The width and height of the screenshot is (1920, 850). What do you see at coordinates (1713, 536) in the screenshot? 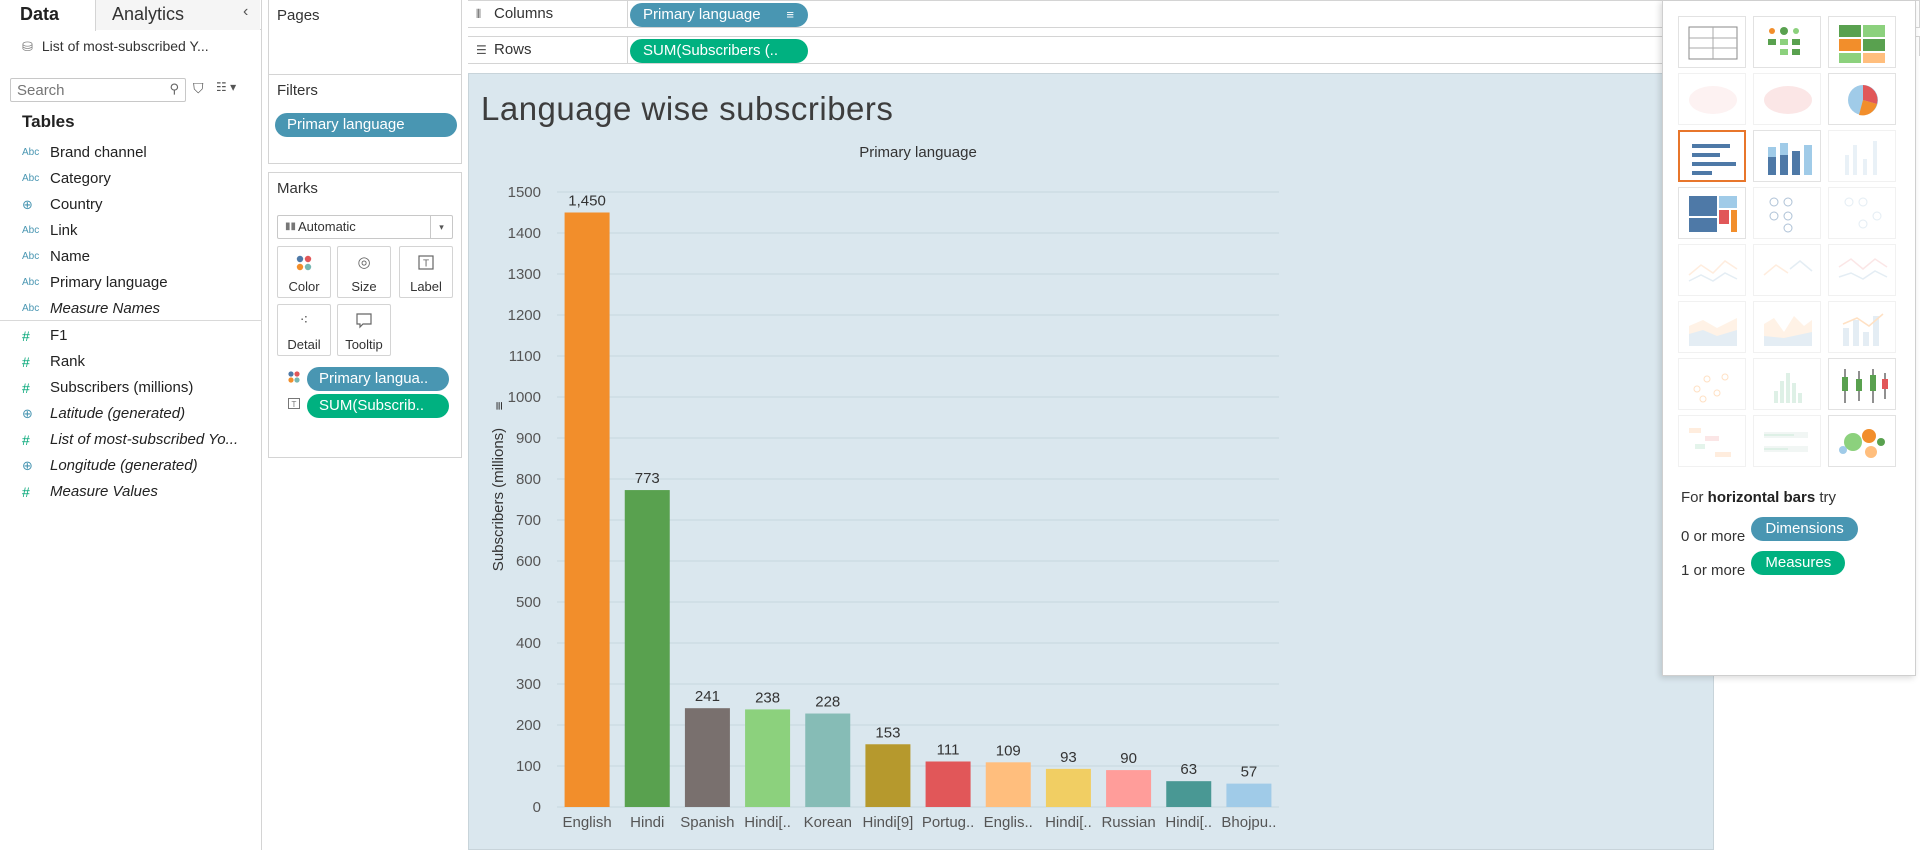
I see `dims-prefix: 0 or more` at bounding box center [1713, 536].